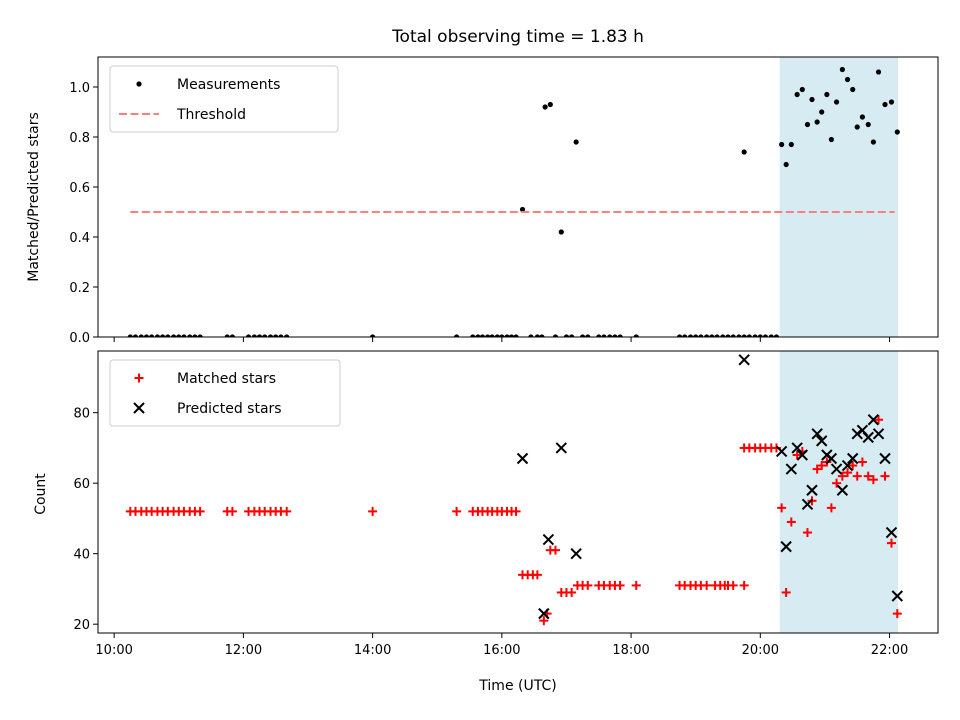 The width and height of the screenshot is (960, 720). I want to click on y-tick-label: 0.8, so click(79, 138).